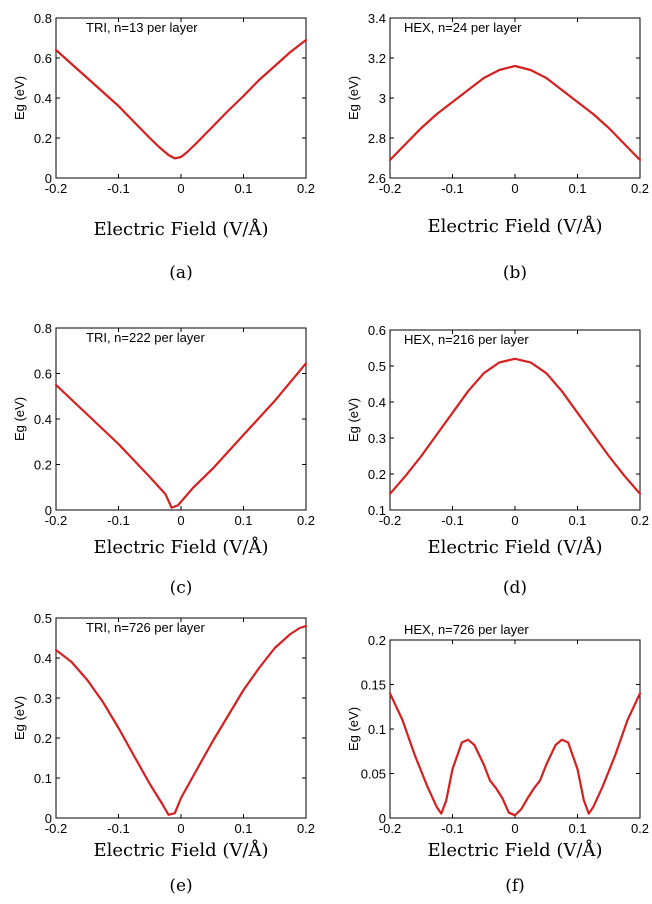  I want to click on y-tick-label-f-0: 0, so click(382, 818).